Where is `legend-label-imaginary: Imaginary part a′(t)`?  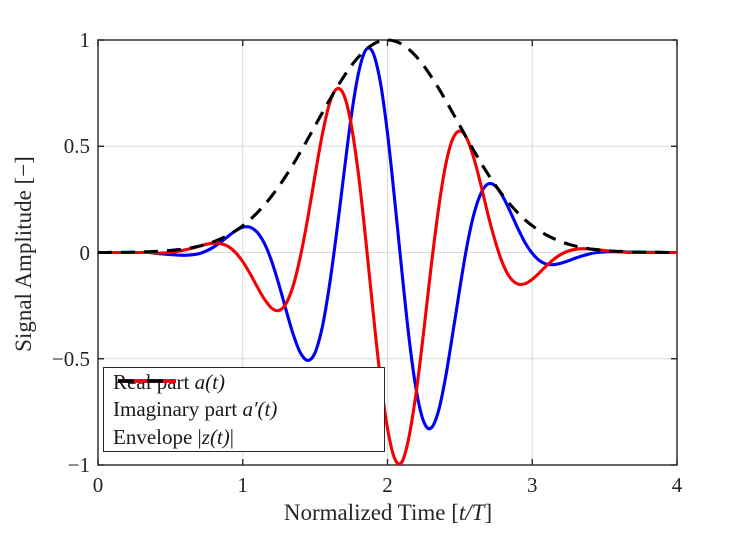
legend-label-imaginary: Imaginary part a′(t) is located at coordinates (195, 409).